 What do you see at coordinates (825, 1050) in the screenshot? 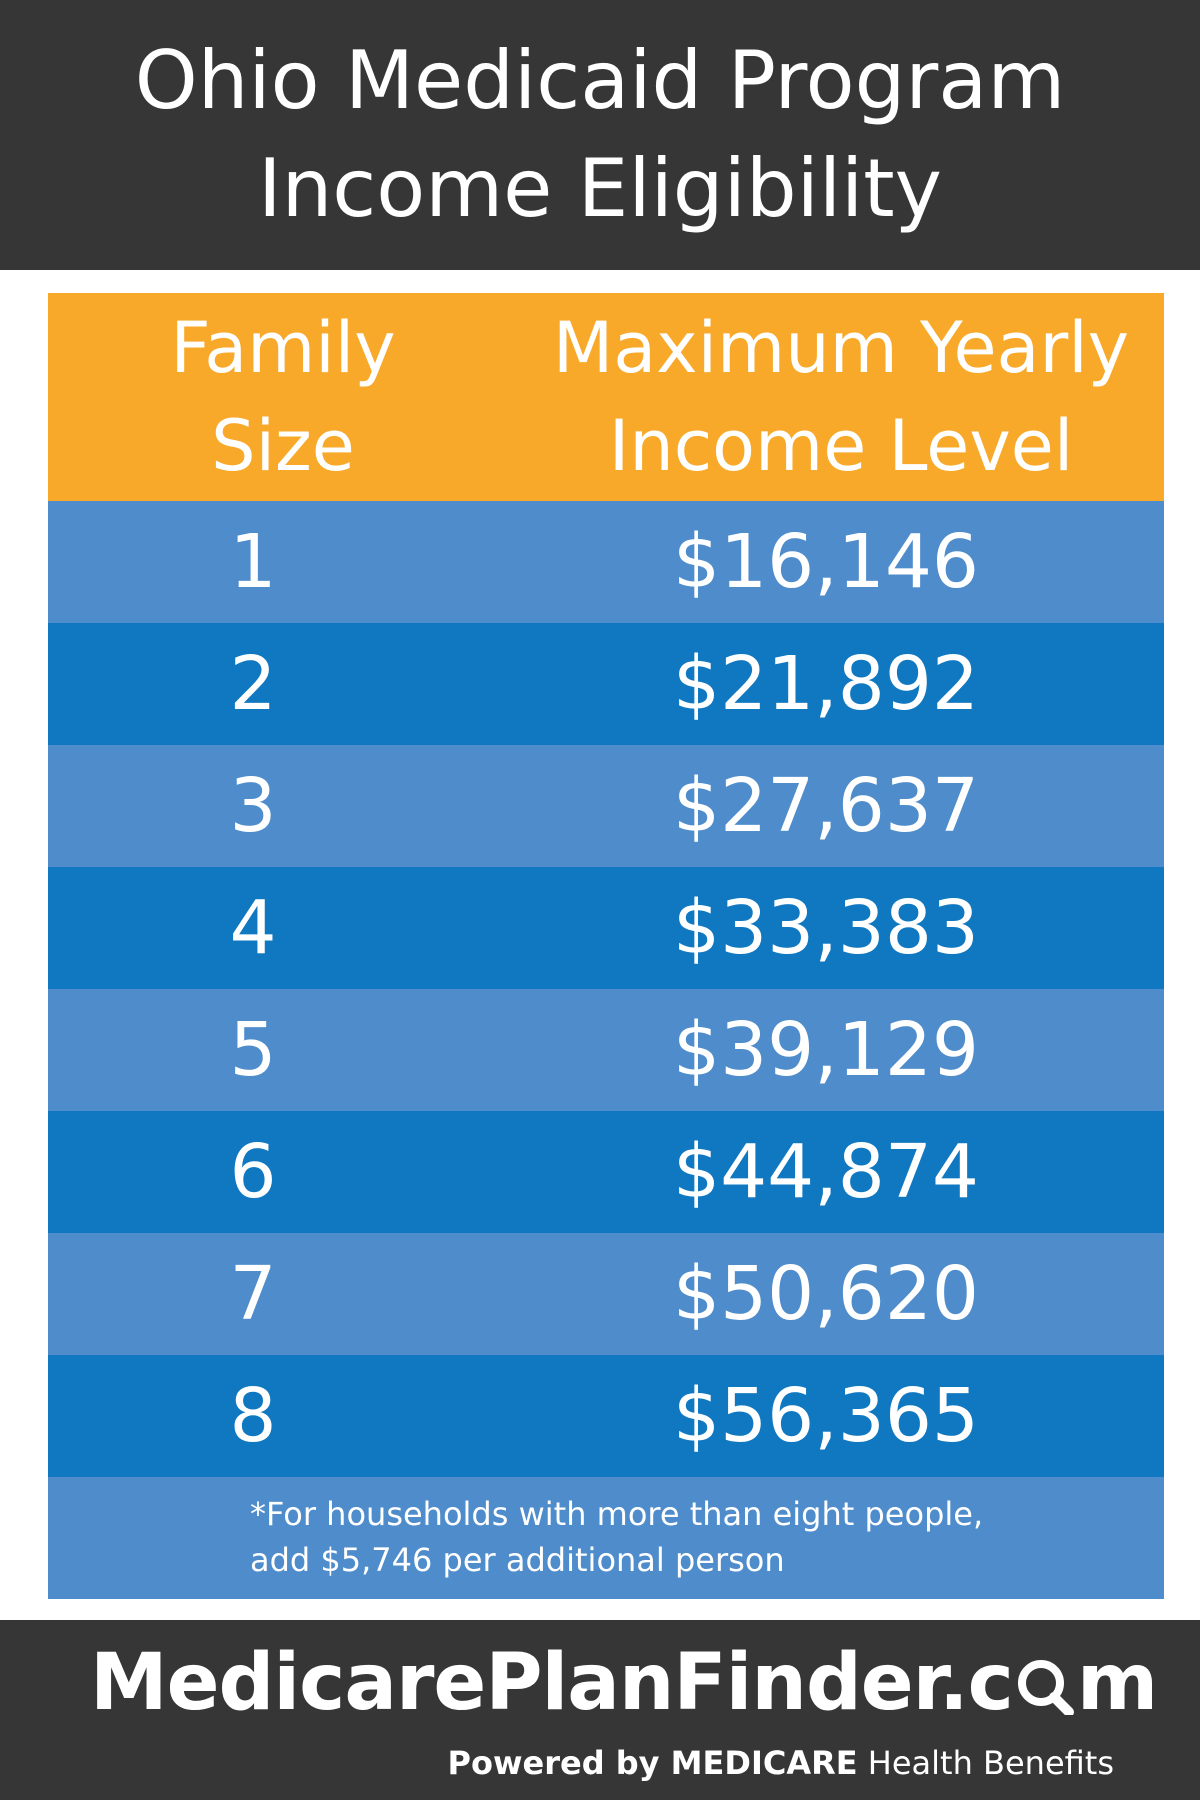
I see `income-cell: $39,129` at bounding box center [825, 1050].